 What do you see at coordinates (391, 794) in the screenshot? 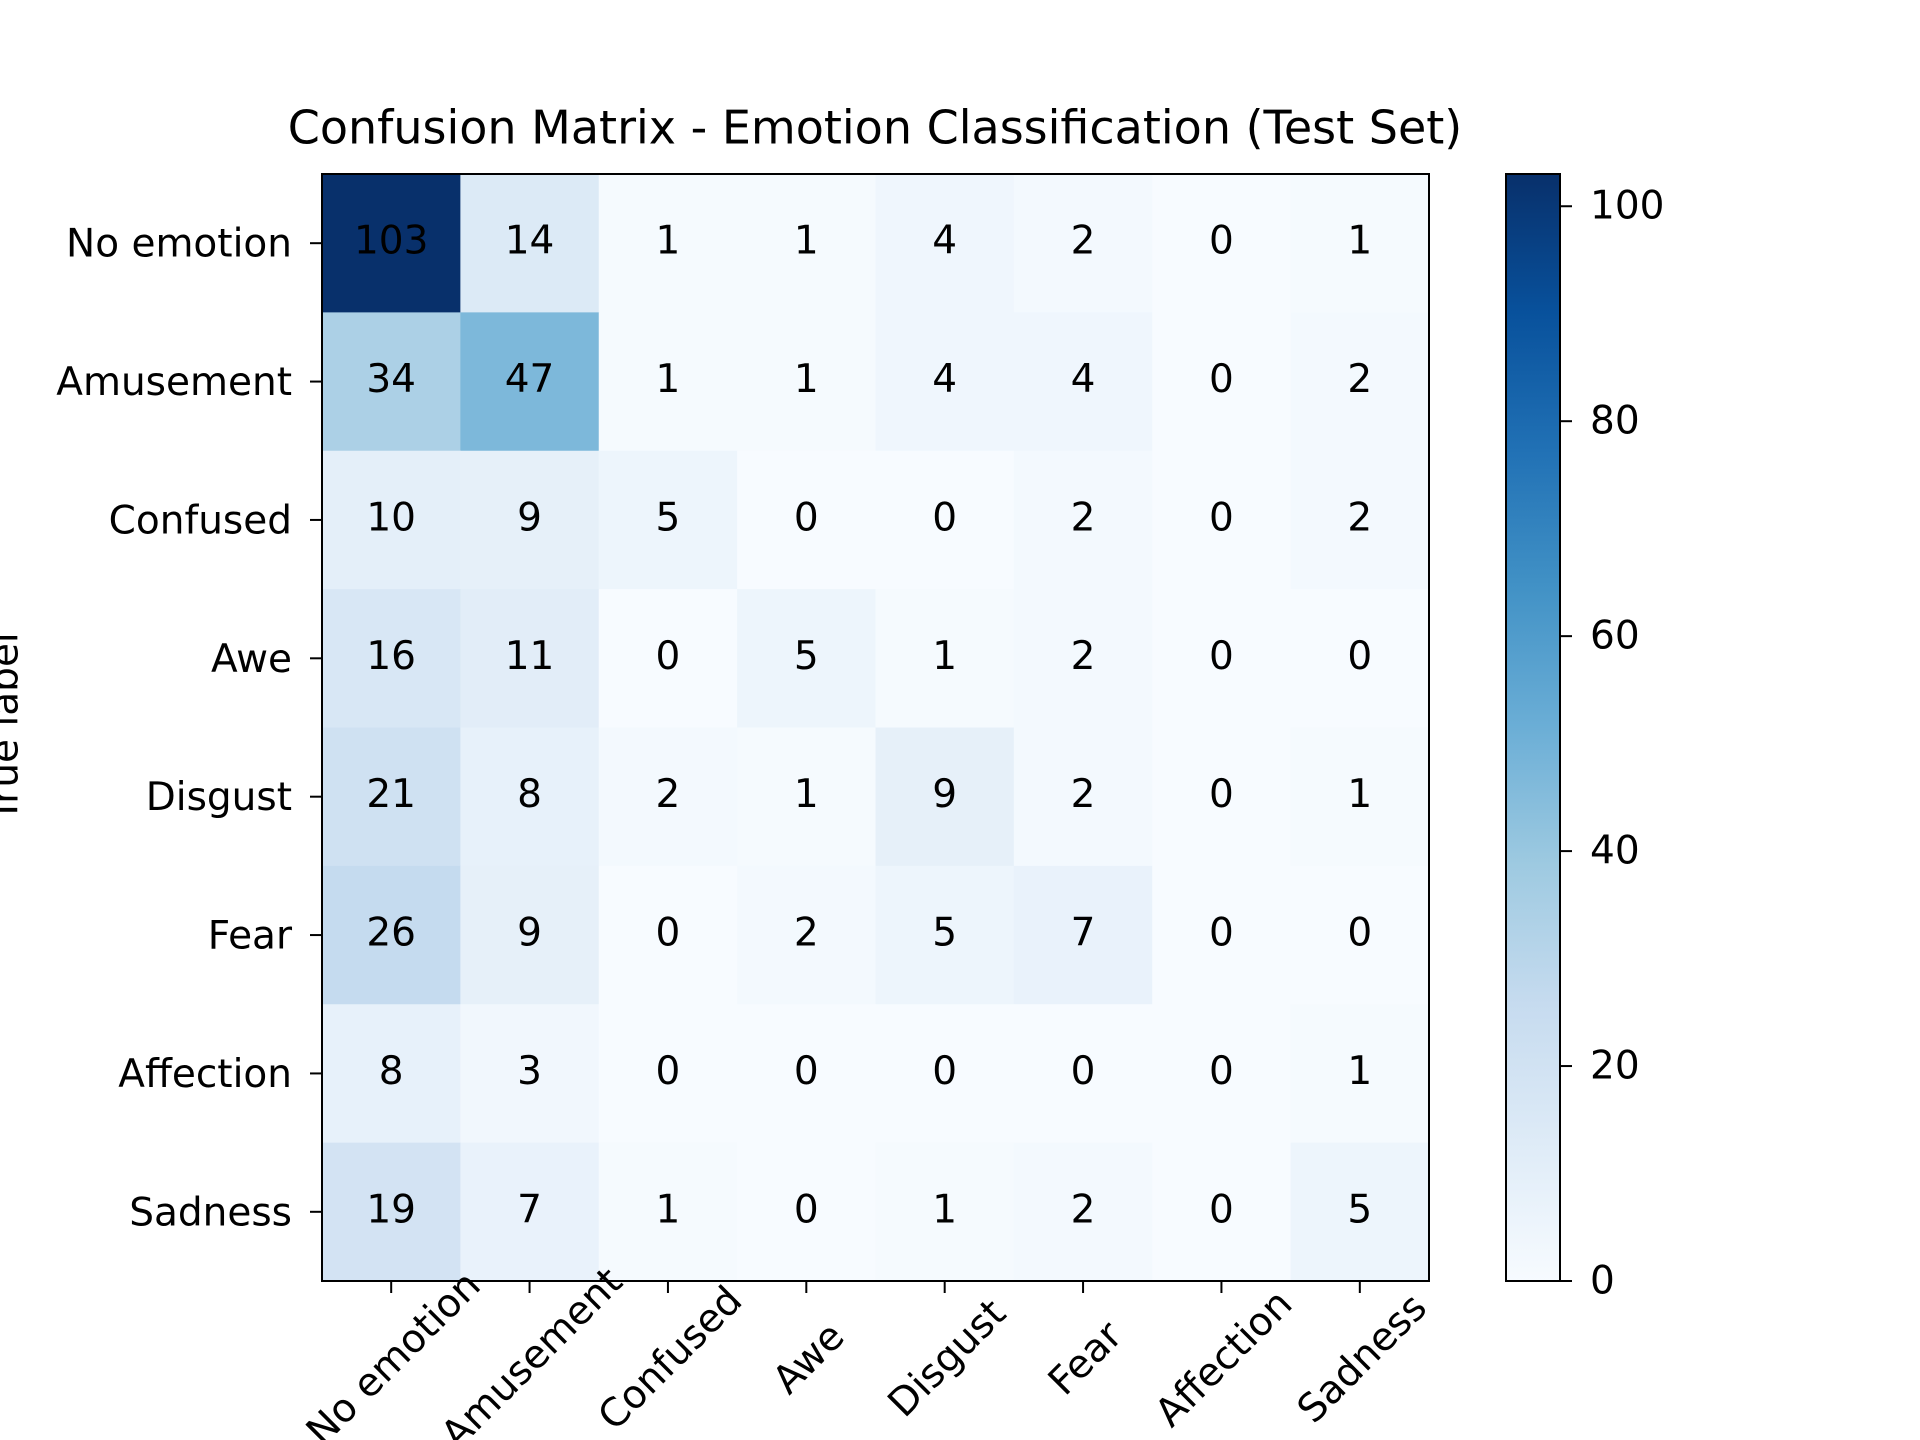
I see `cell-label: 21` at bounding box center [391, 794].